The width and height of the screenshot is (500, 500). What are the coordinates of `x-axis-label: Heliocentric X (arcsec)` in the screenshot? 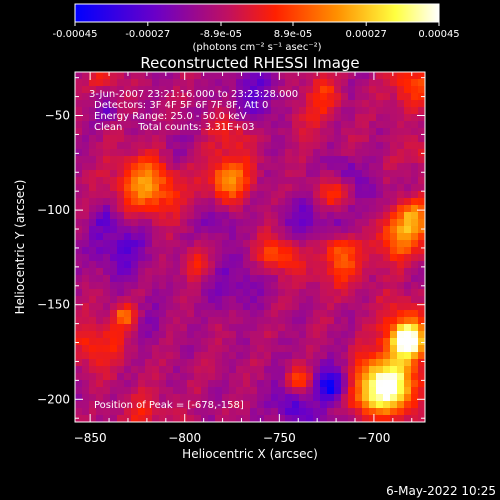 It's located at (250, 454).